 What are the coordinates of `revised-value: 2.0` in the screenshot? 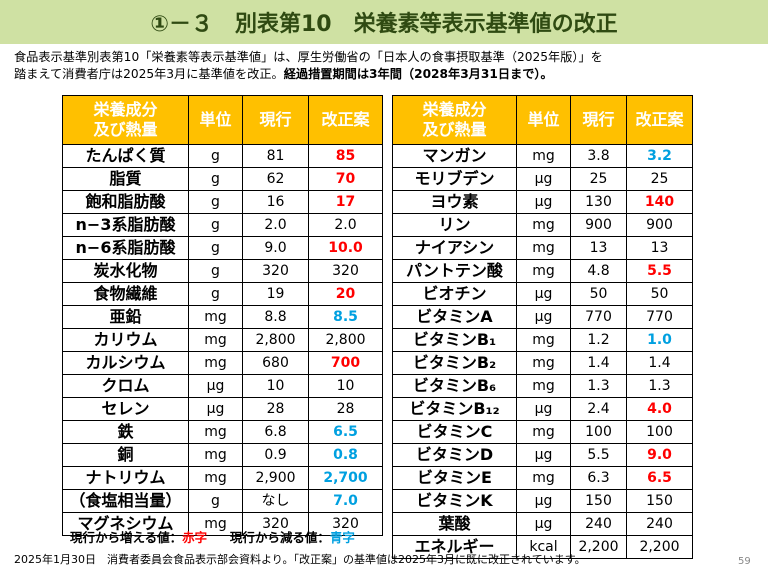 It's located at (345, 225).